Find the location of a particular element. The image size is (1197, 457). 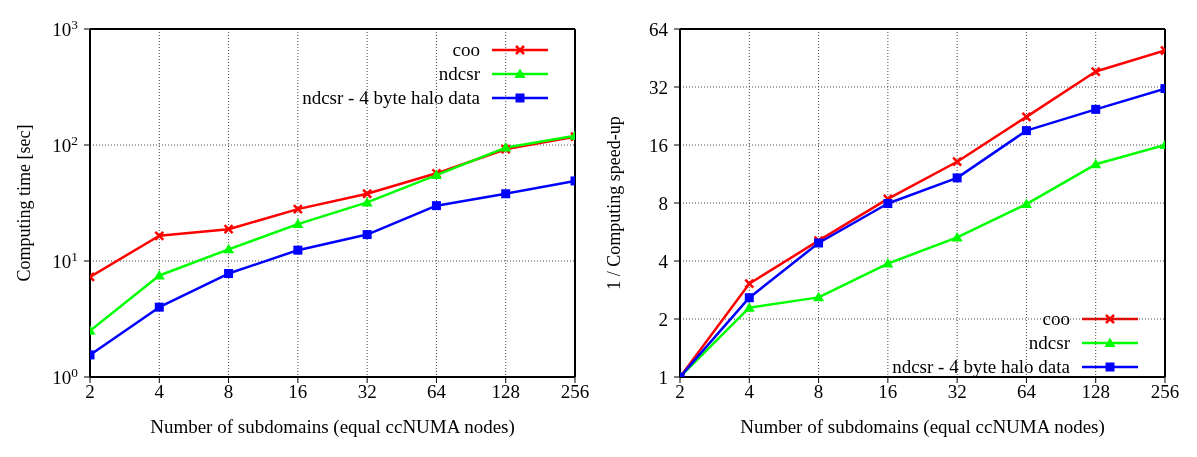

y-tick-label: 1 is located at coordinates (663, 377).